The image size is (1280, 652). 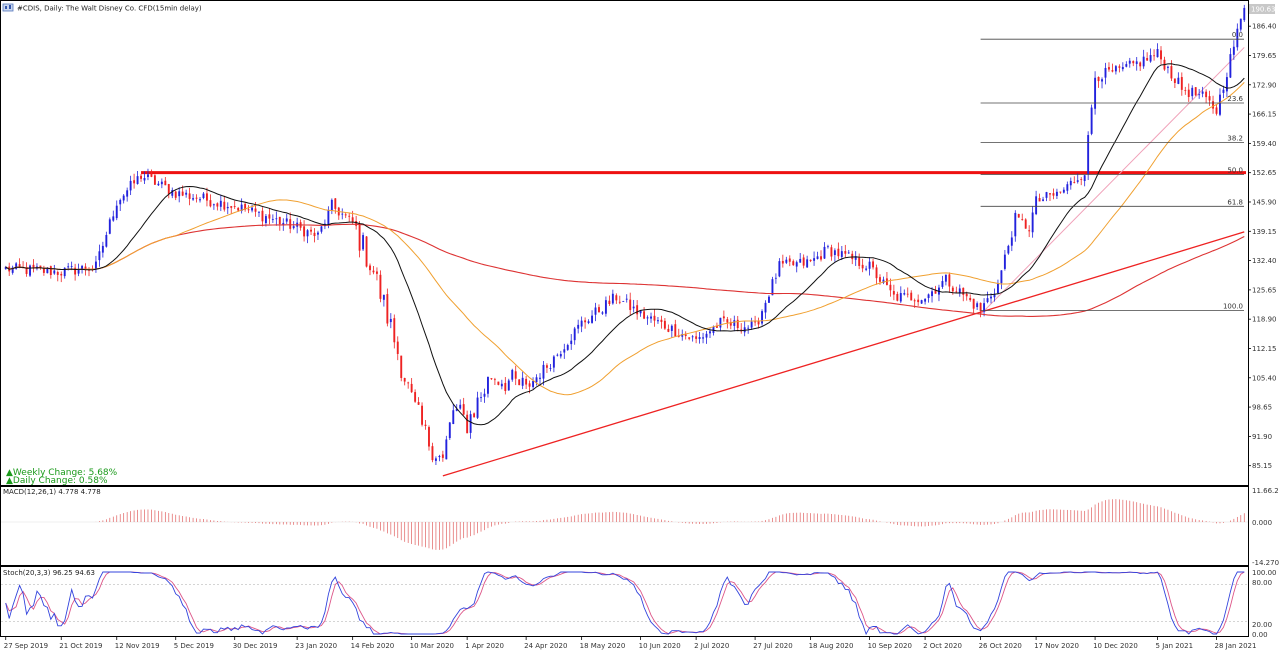 I want to click on stoch-signal-line, so click(x=625, y=603).